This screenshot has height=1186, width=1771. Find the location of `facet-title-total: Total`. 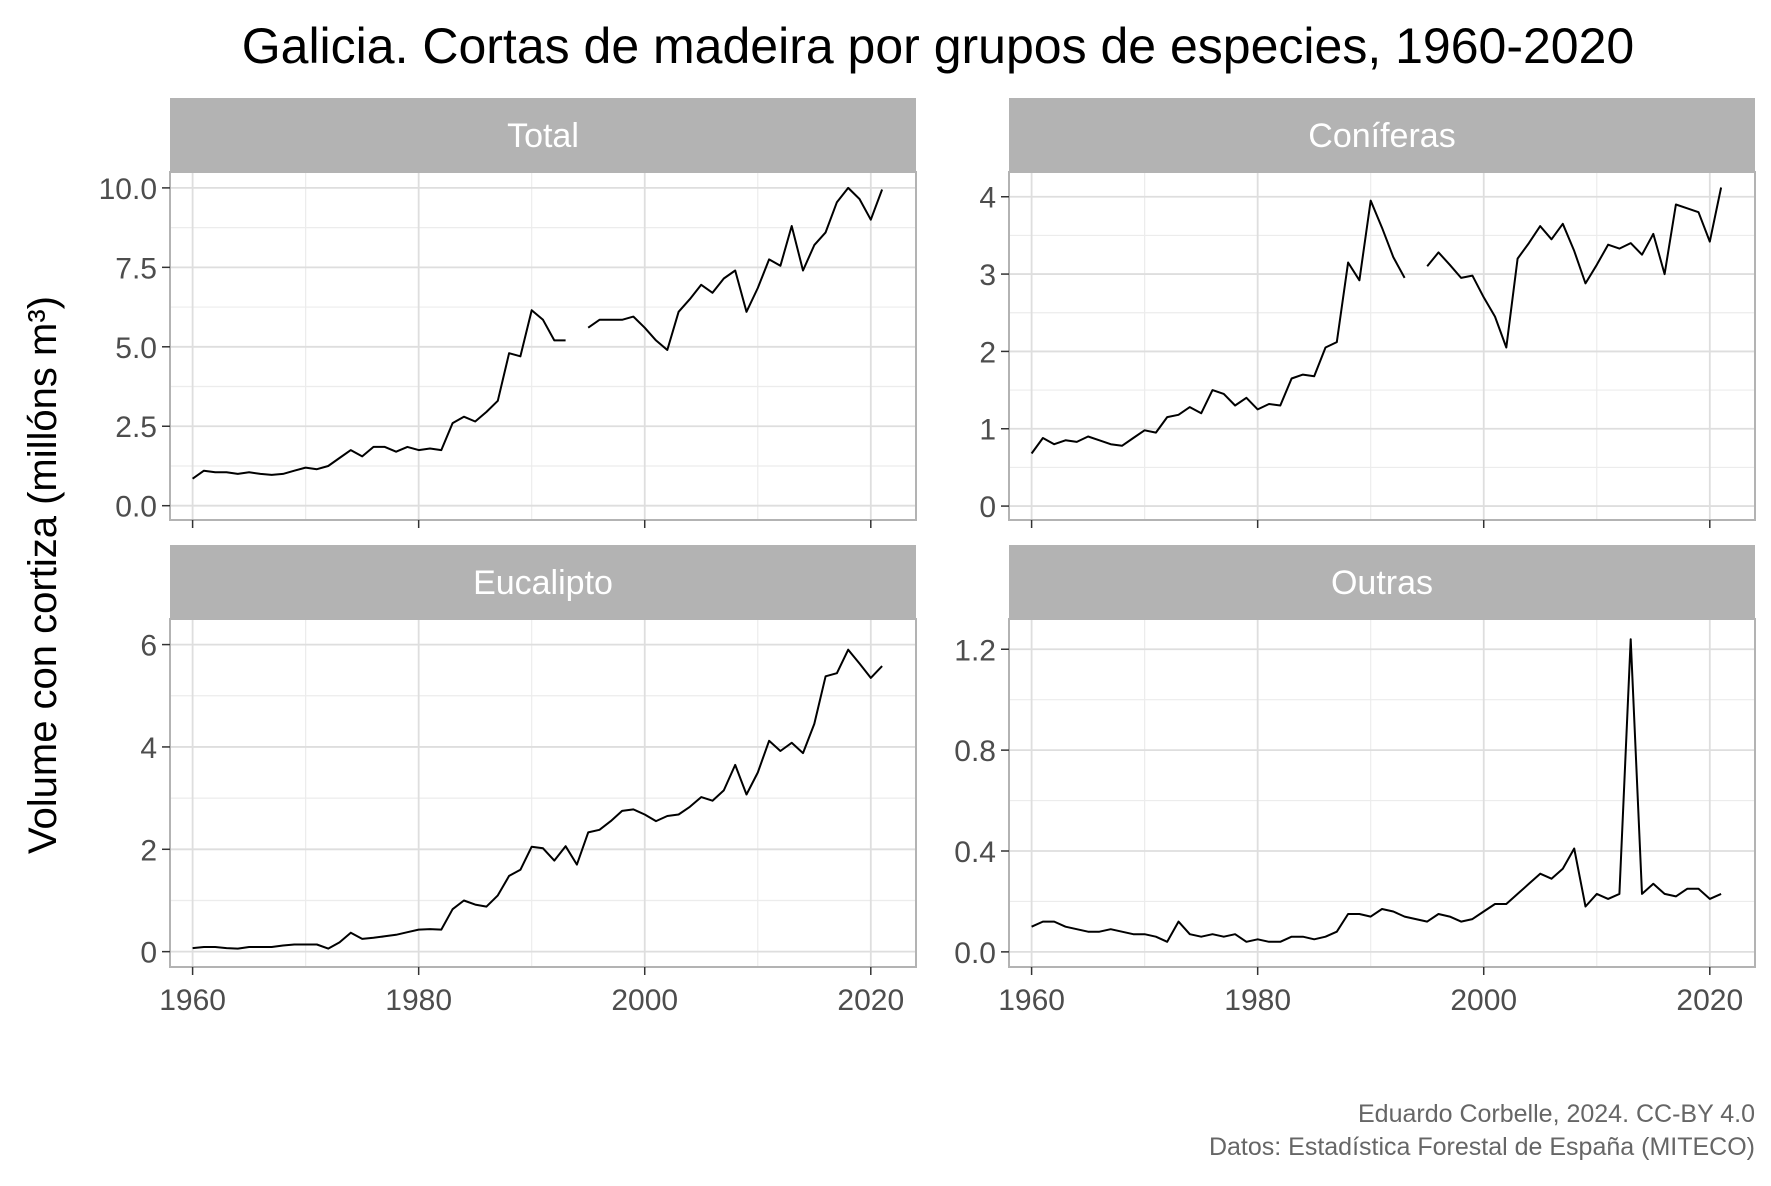

facet-title-total: Total is located at coordinates (543, 136).